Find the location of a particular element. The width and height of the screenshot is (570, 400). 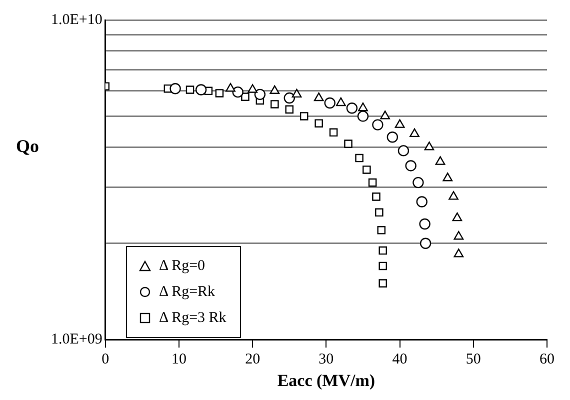

x-axis-title: Eacc (MV/m) is located at coordinates (326, 380).